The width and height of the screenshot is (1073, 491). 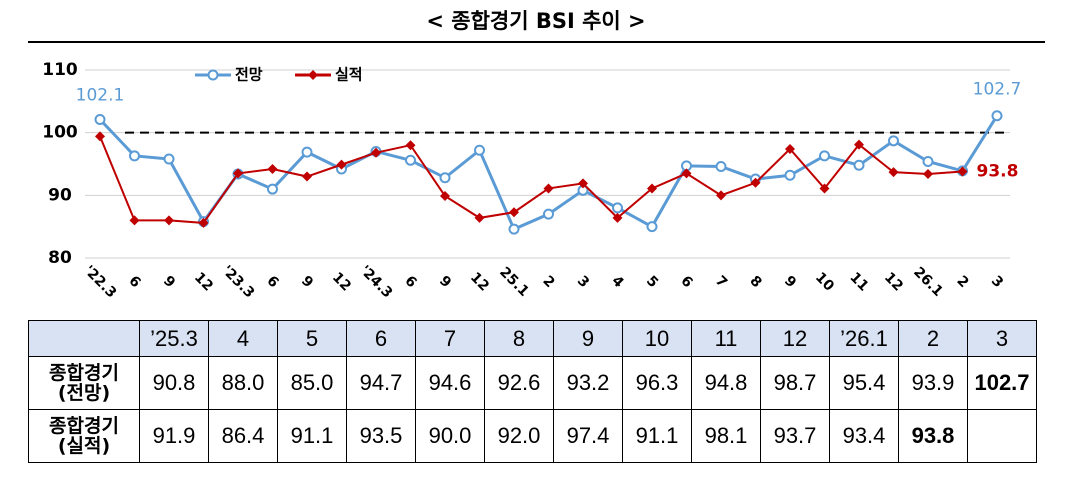 I want to click on table-cell: 95.4, so click(x=864, y=383).